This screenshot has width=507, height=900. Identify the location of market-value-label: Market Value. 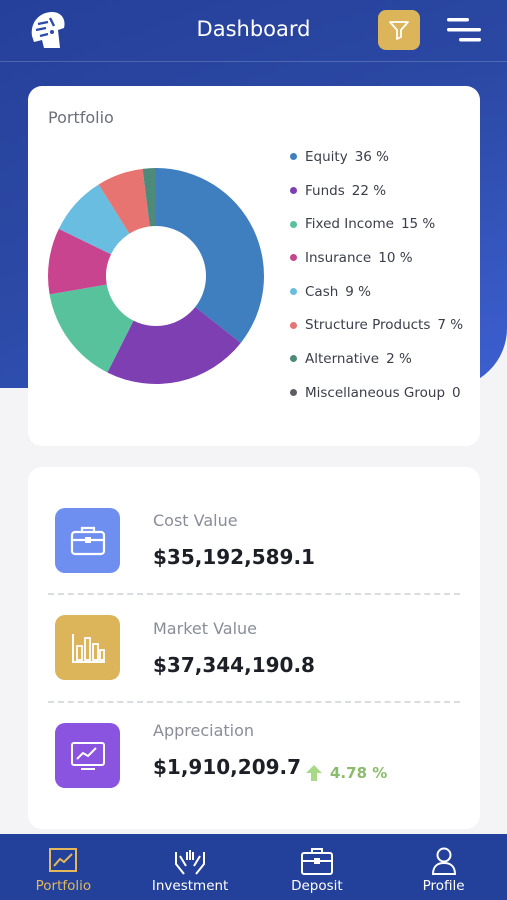
(205, 628).